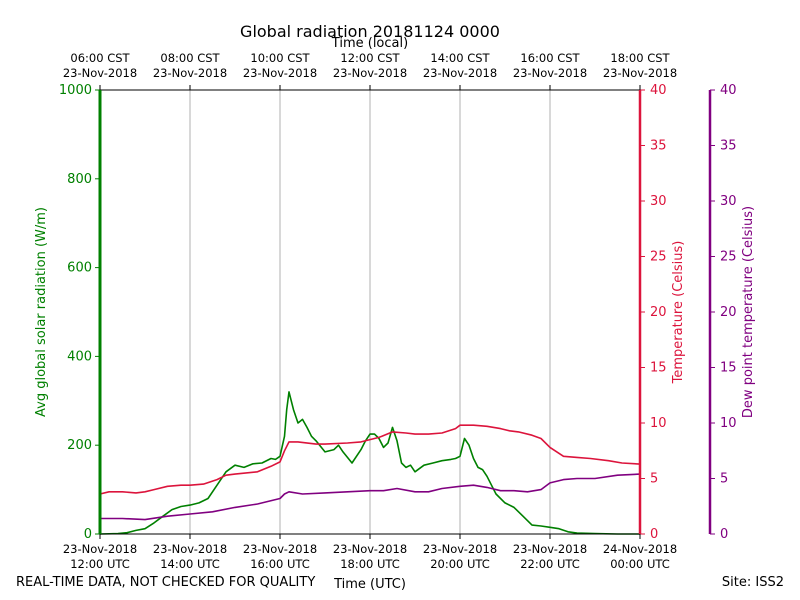 Image resolution: width=800 pixels, height=600 pixels. Describe the element at coordinates (728, 90) in the screenshot. I see `dewpoint-tick-label-8: 40` at that location.